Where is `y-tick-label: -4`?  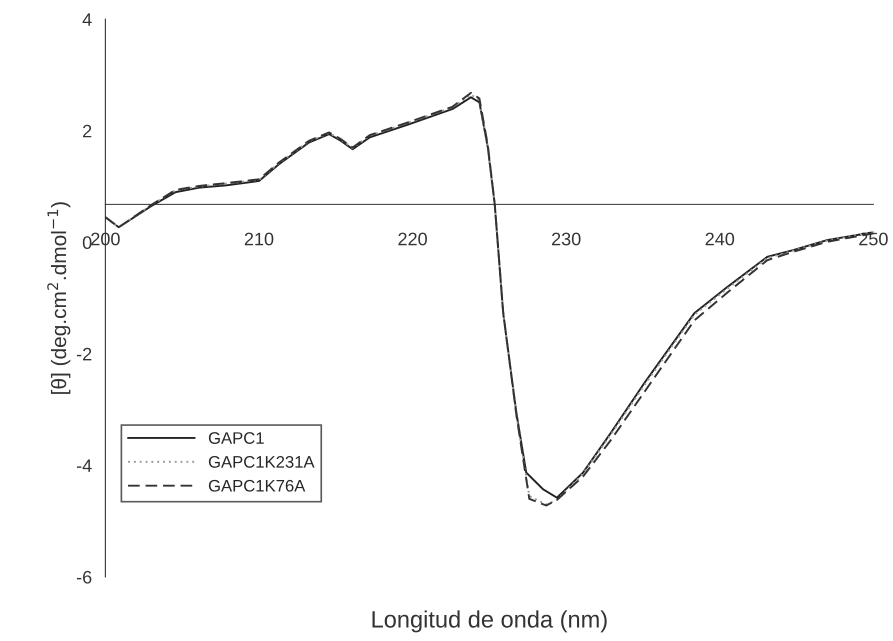
y-tick-label: -4 is located at coordinates (84, 465).